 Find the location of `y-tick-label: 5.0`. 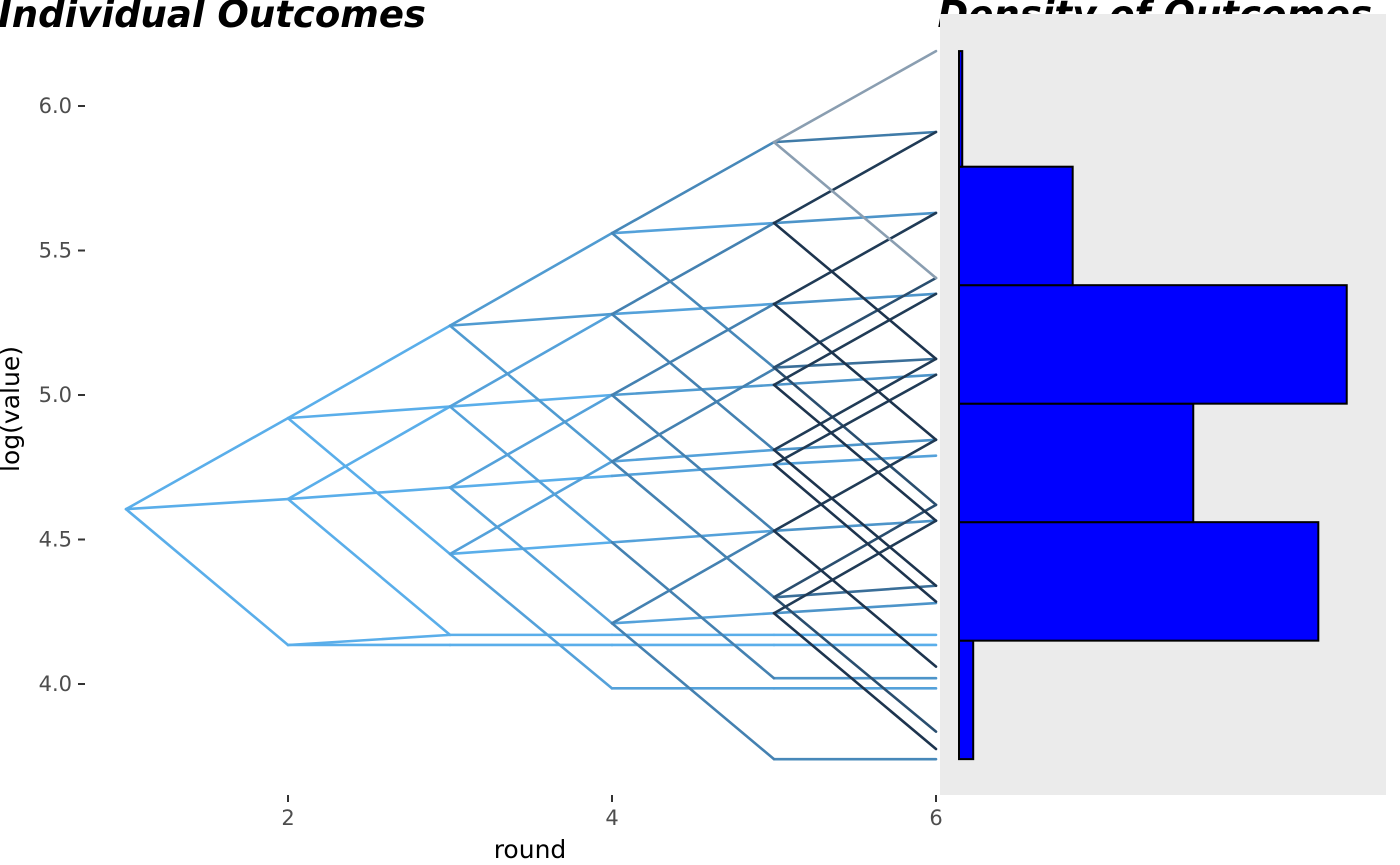

y-tick-label: 5.0 is located at coordinates (55, 395).